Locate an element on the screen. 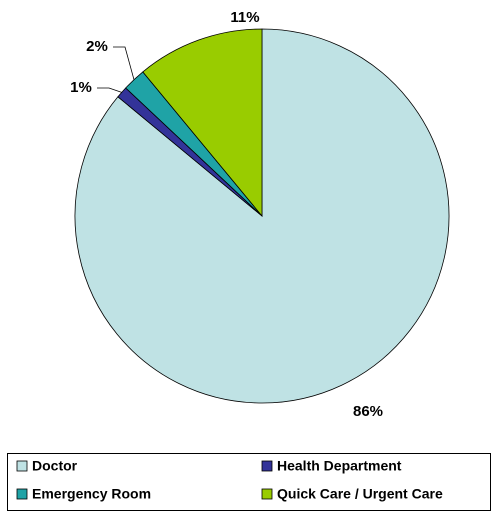 The height and width of the screenshot is (514, 495). legend-label: Doctor is located at coordinates (55, 466).